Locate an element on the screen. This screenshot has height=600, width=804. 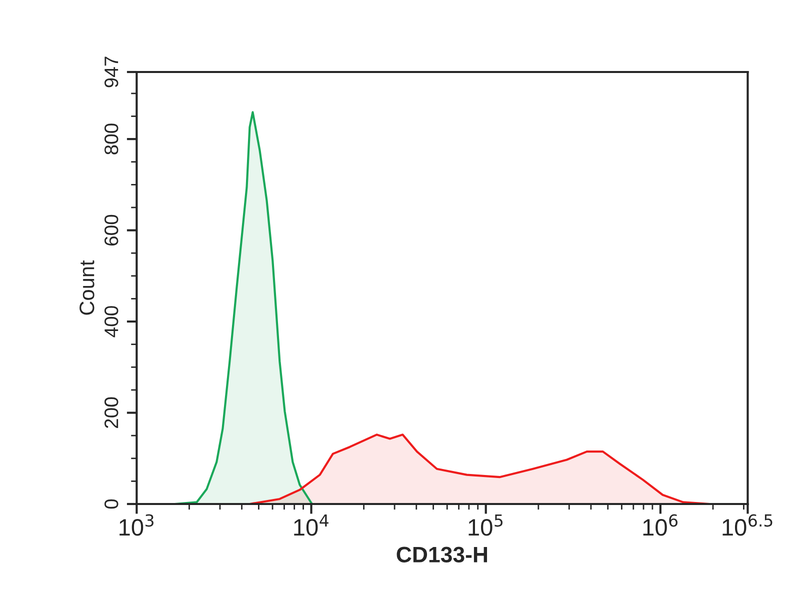
y-axis-title: Count is located at coordinates (87, 287).